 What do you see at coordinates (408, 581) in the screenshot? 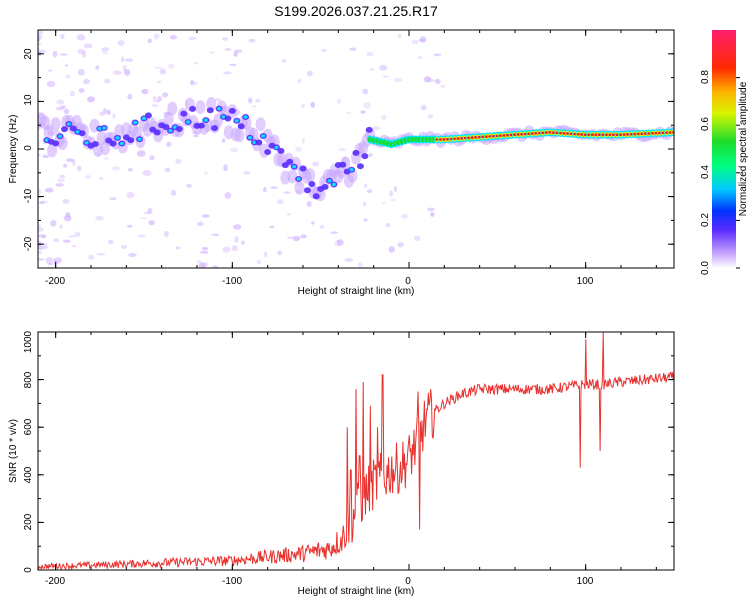
I see `x-tick-label-bot-2: 0` at bounding box center [408, 581].